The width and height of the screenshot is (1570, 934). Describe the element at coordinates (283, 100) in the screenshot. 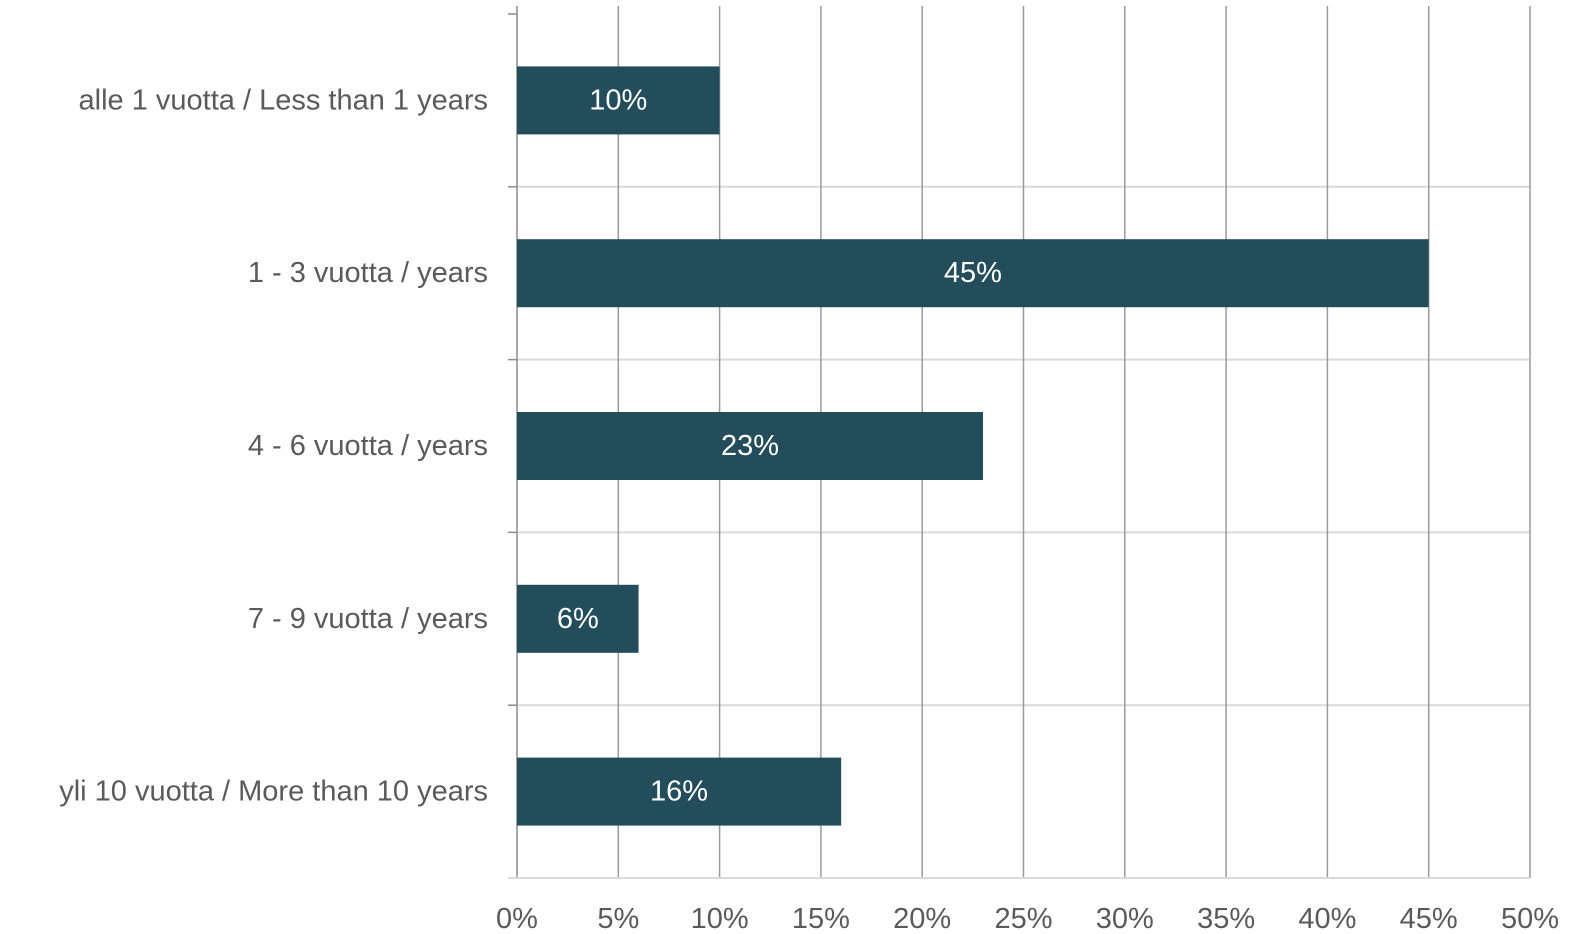

I see `category-label: alle 1 vuotta / Less than 1 years` at that location.